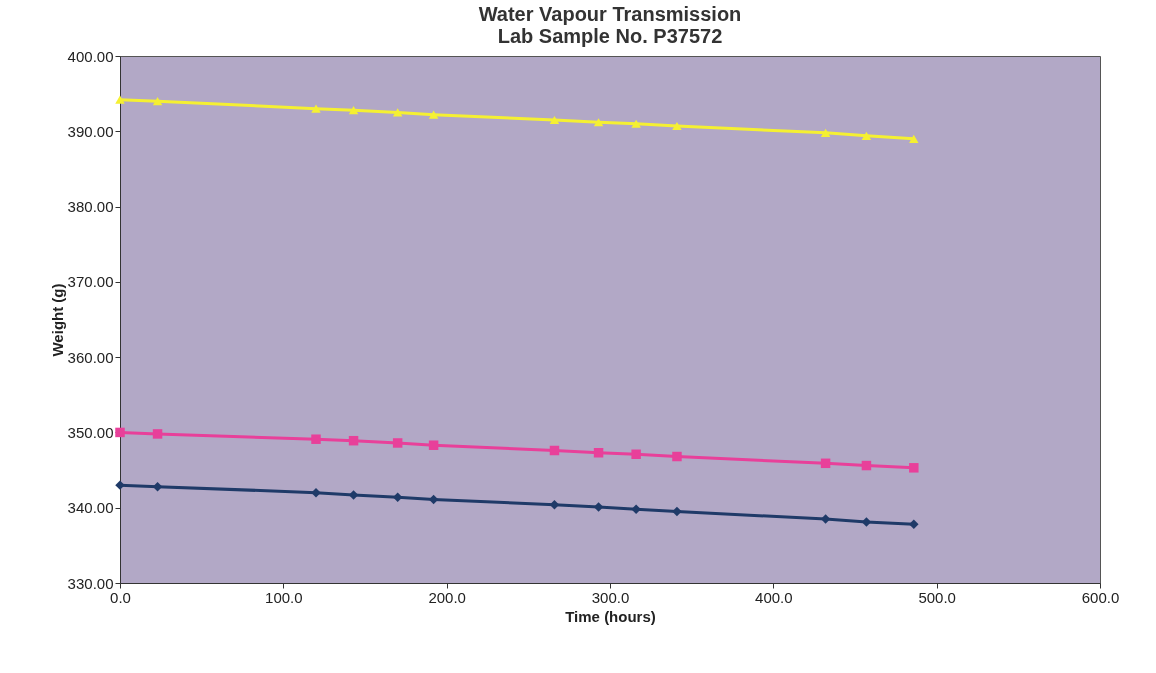 The image size is (1156, 673). What do you see at coordinates (610, 597) in the screenshot?
I see `x-tick-label: 300.0` at bounding box center [610, 597].